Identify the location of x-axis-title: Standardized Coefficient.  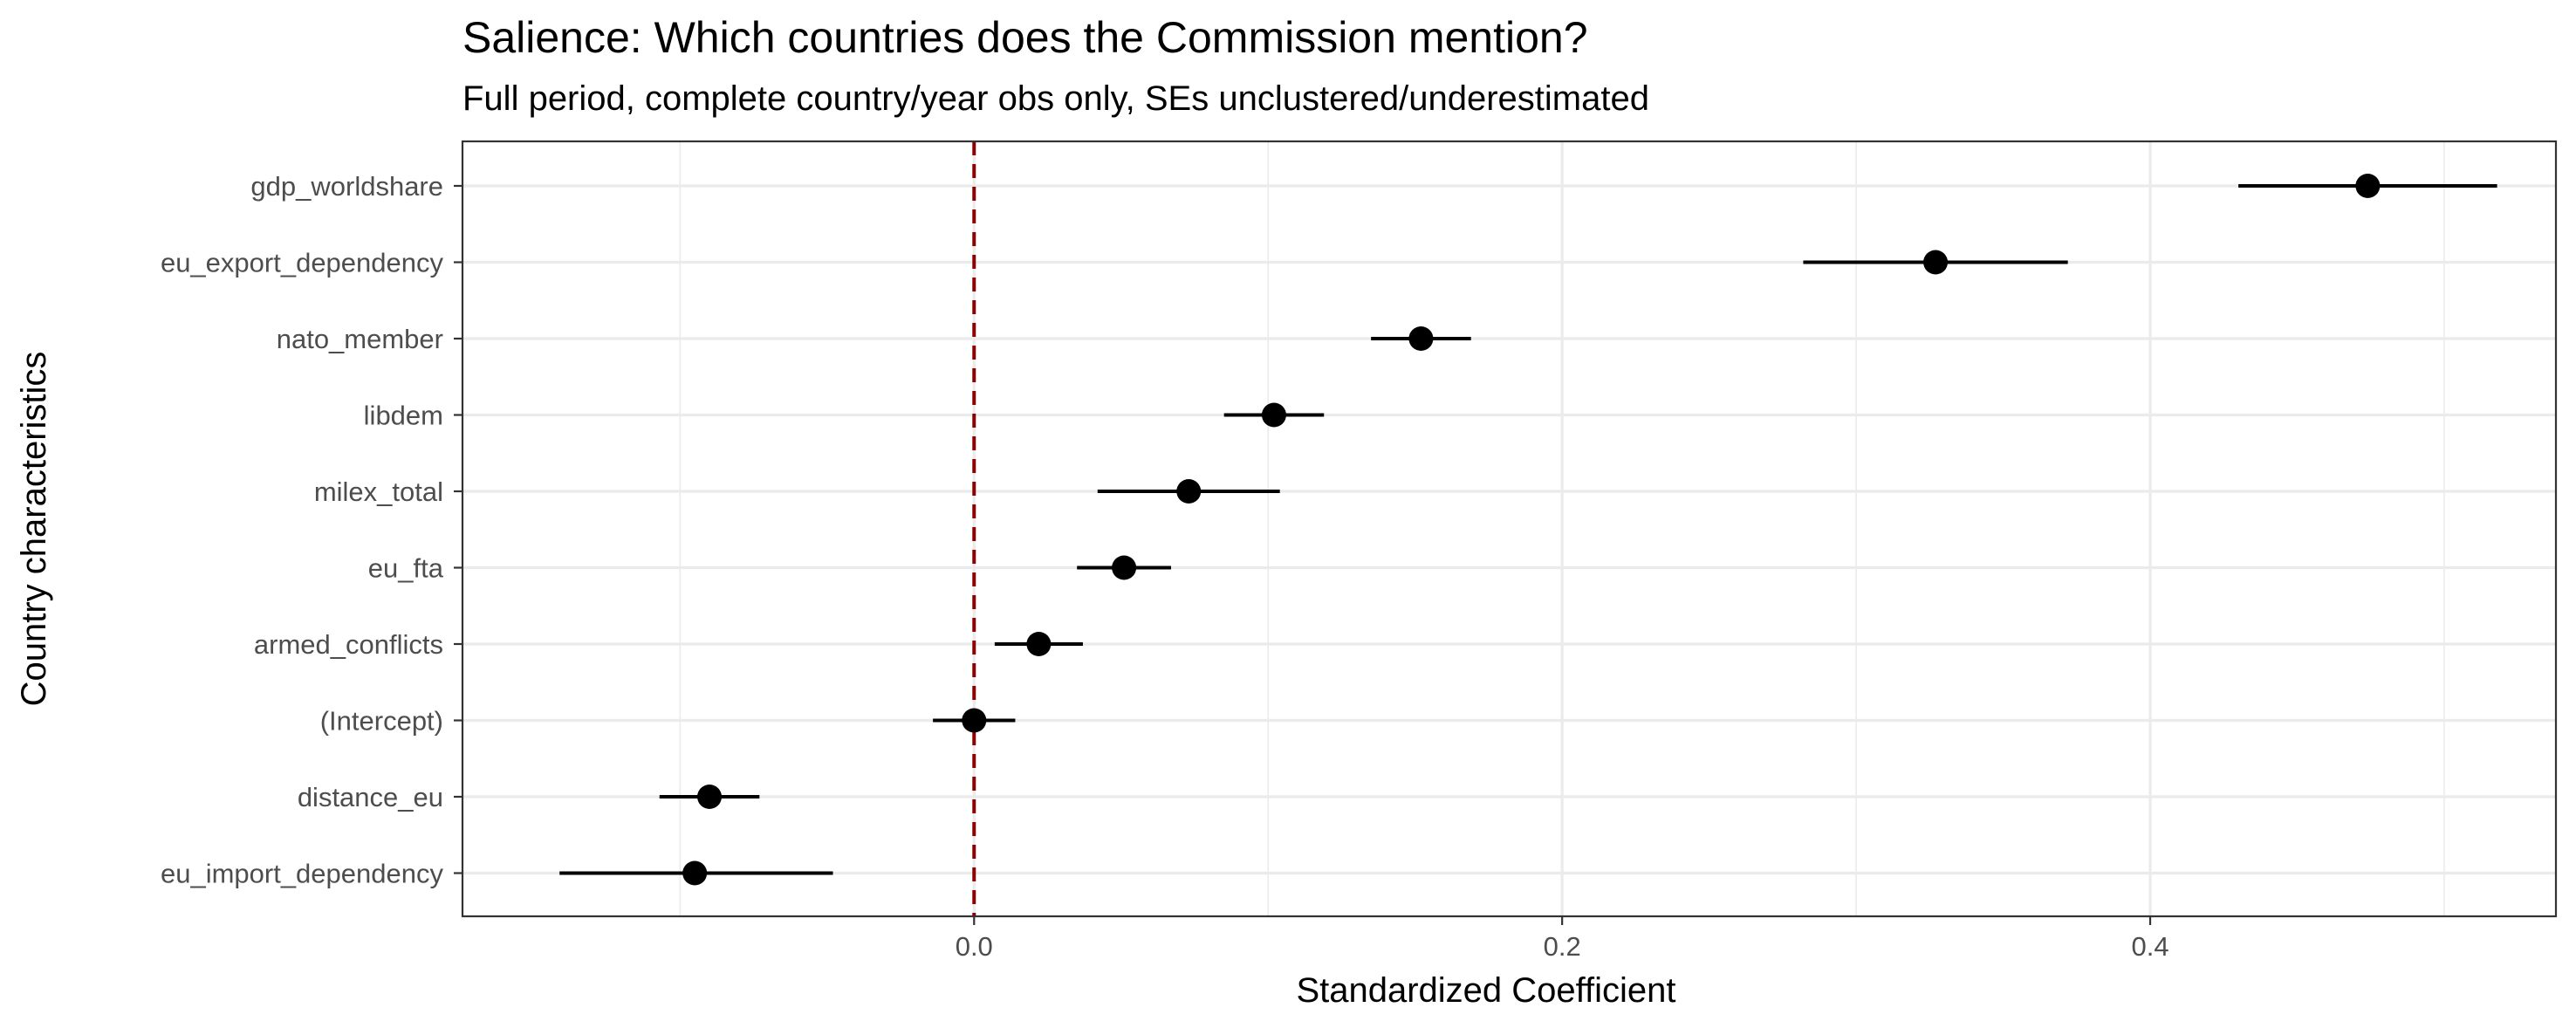
(1485, 991).